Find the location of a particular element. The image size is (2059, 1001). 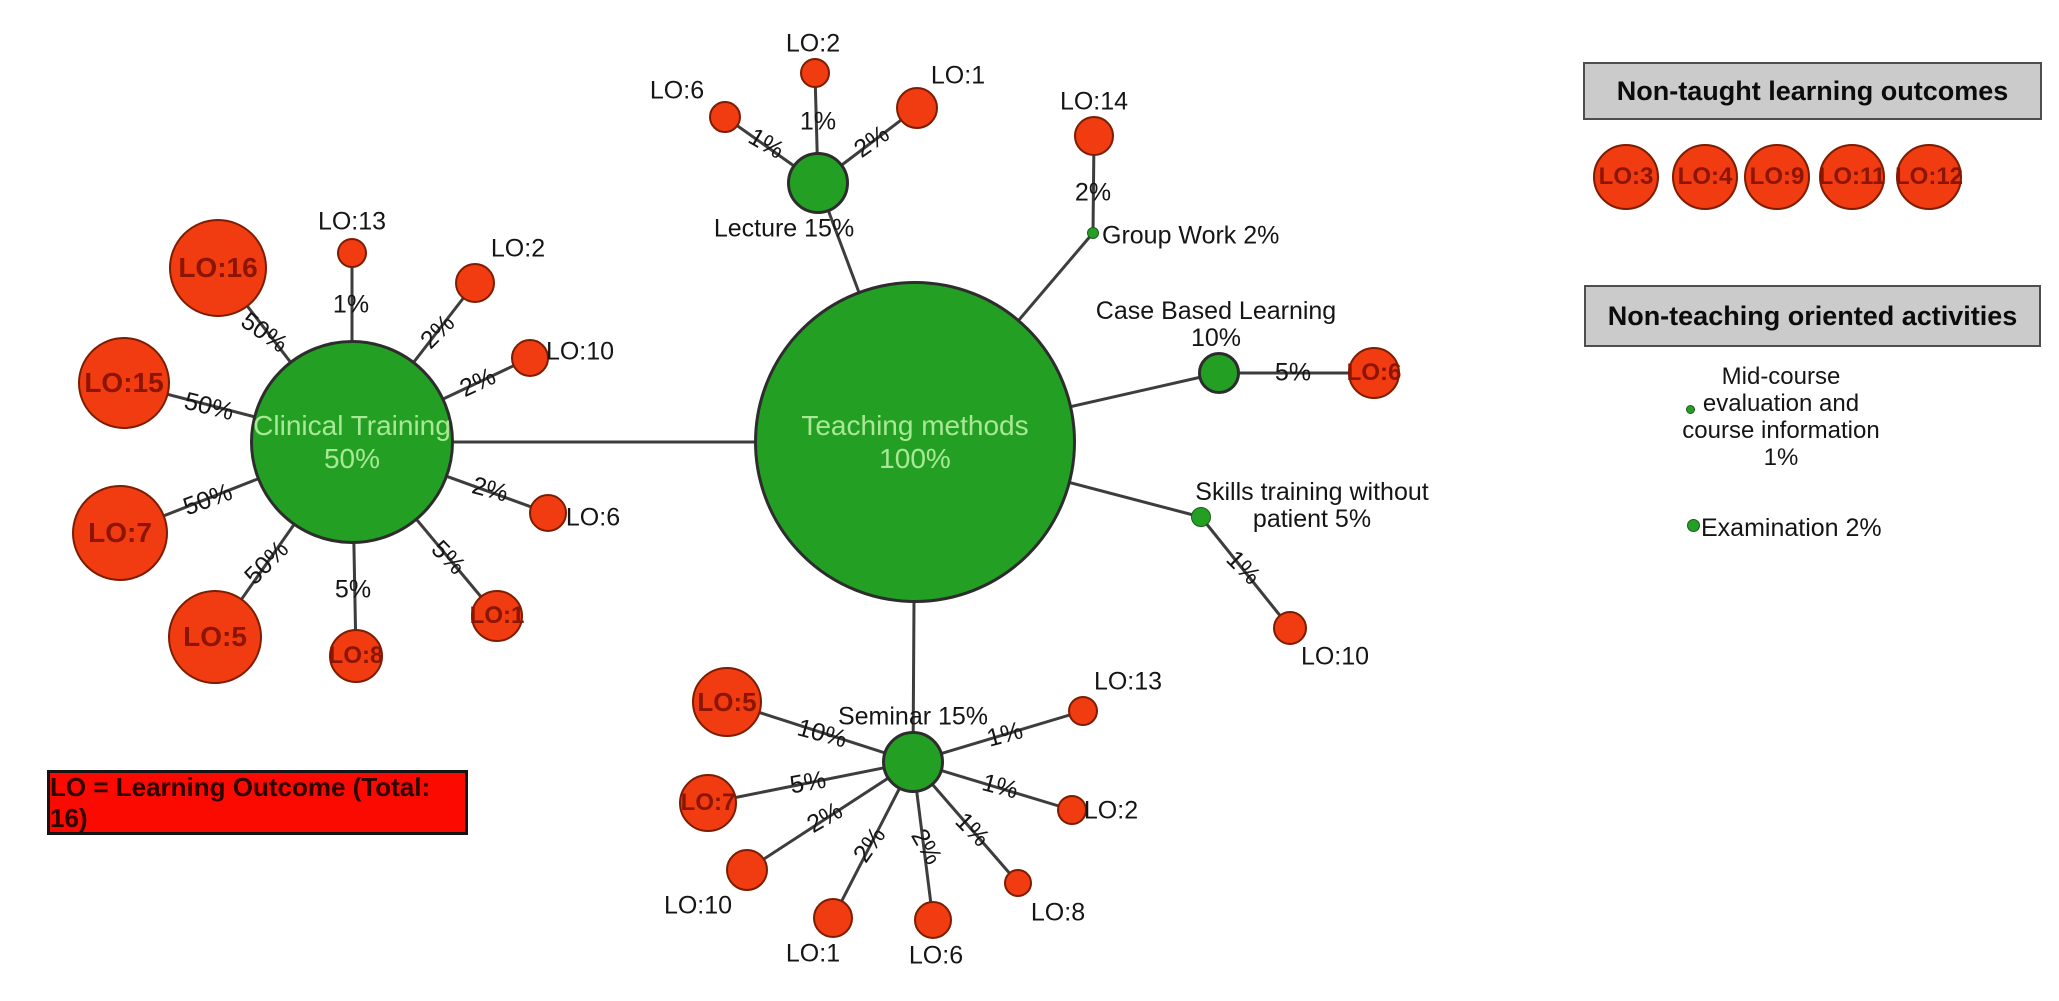

node-seminar-lo7: LO:7 is located at coordinates (708, 803).